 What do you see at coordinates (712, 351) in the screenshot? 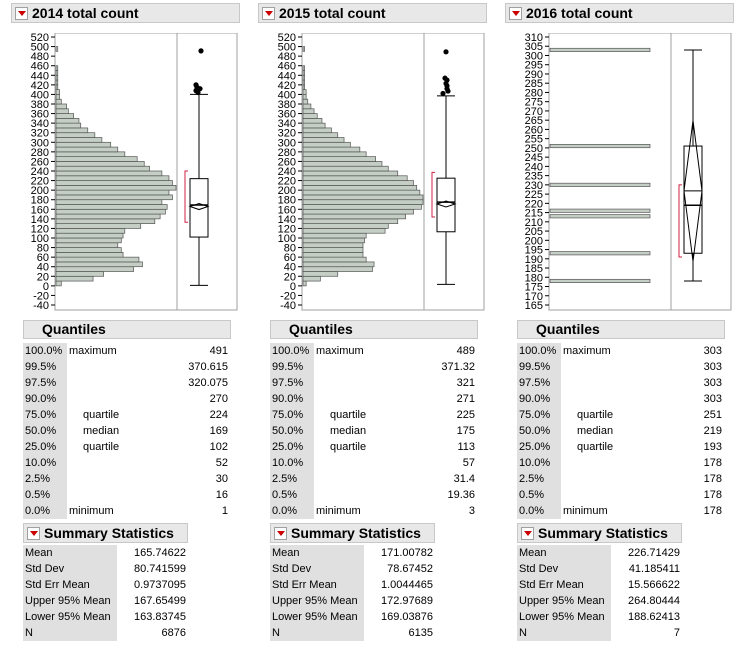
I see `quantile-value: 303` at bounding box center [712, 351].